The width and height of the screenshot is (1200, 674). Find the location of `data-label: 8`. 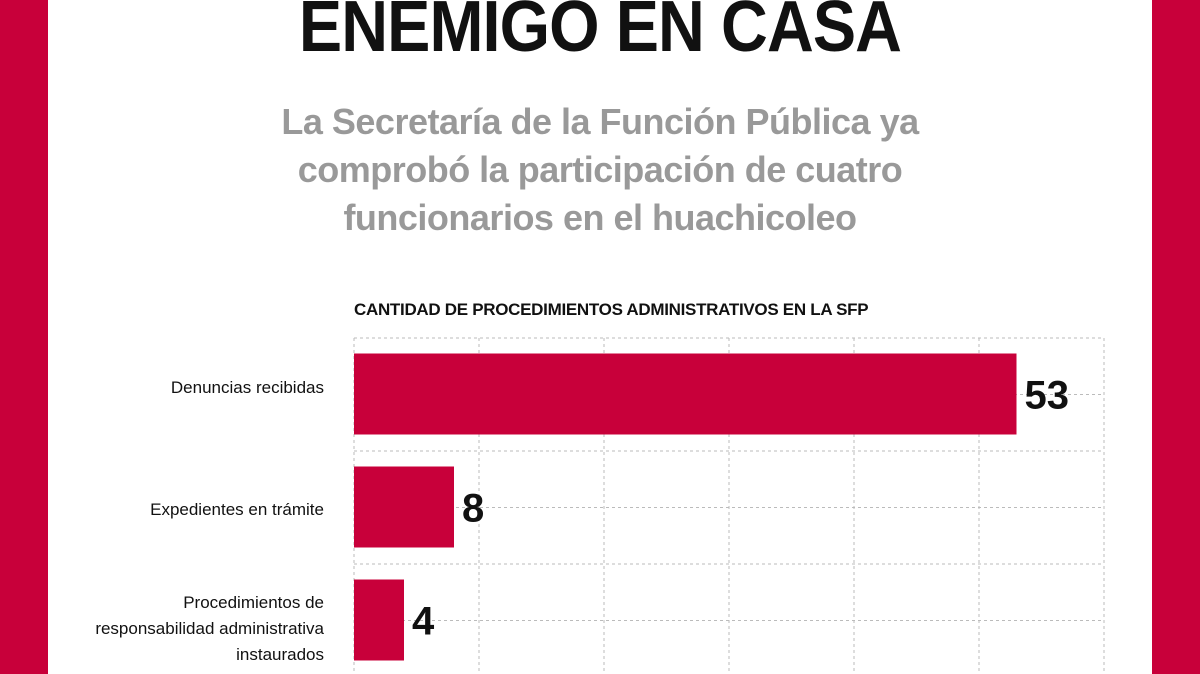

data-label: 8 is located at coordinates (473, 509).